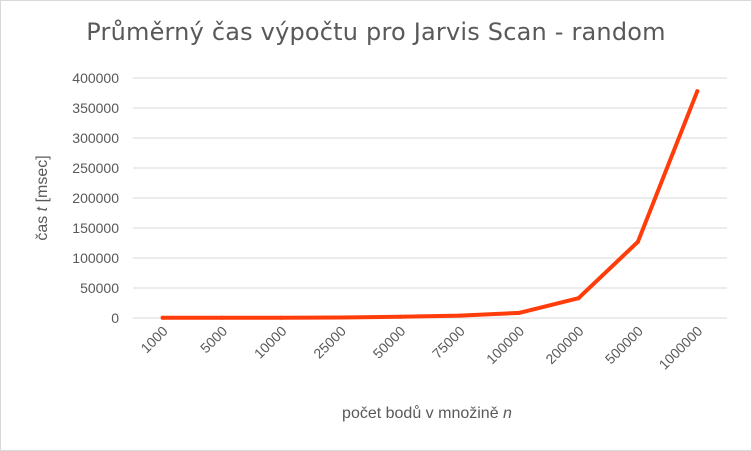  I want to click on x-tick-label: 5000, so click(213, 339).